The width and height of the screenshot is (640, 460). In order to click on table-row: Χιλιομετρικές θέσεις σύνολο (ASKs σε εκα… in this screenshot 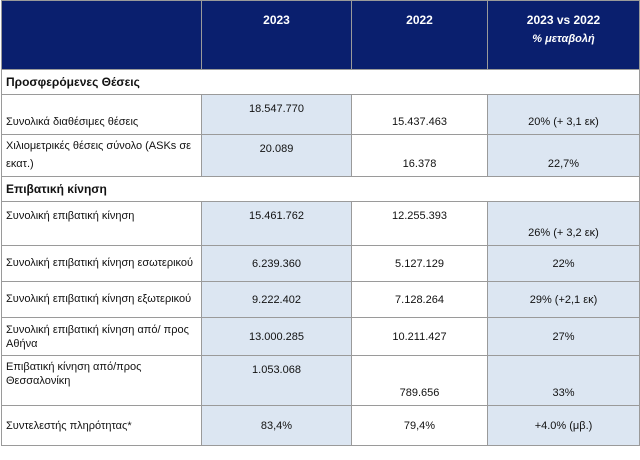, I will do `click(320, 155)`.